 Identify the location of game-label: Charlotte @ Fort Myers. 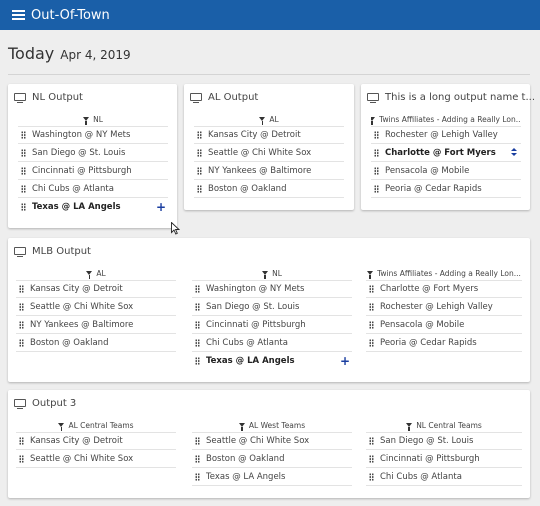
(440, 152).